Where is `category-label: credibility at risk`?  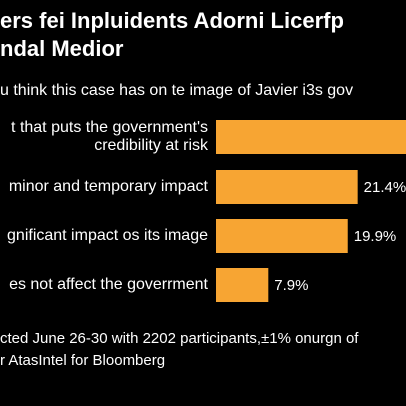 category-label: credibility at risk is located at coordinates (151, 145).